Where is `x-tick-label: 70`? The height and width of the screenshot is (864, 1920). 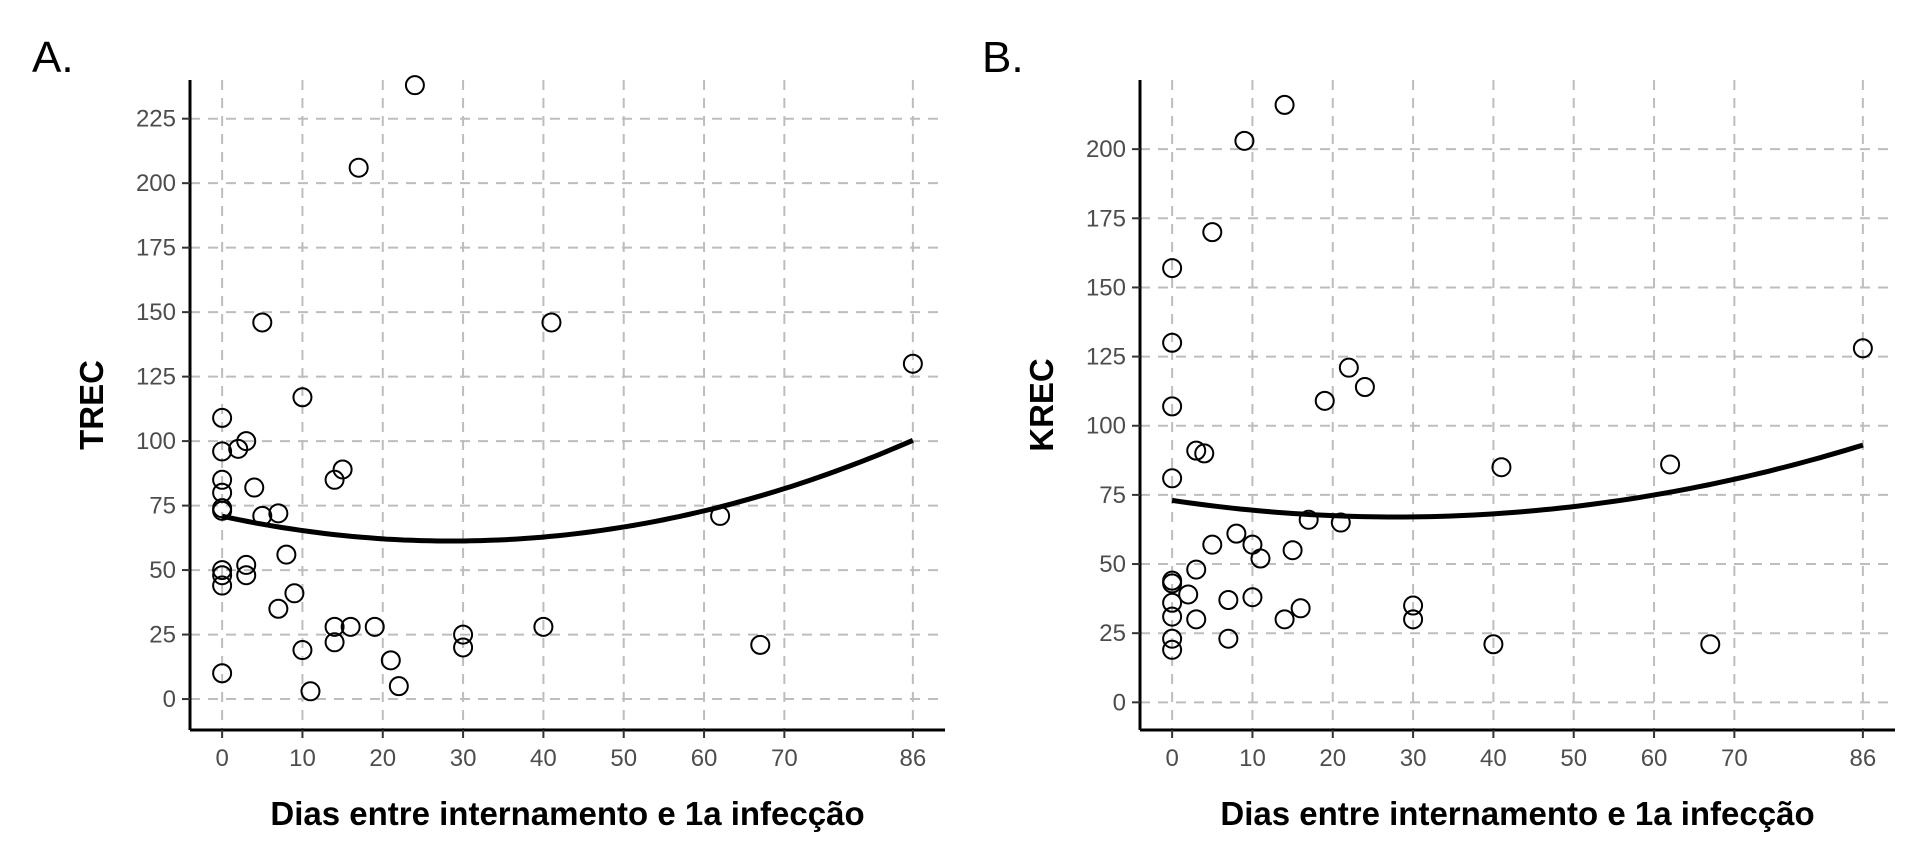
x-tick-label: 70 is located at coordinates (784, 758).